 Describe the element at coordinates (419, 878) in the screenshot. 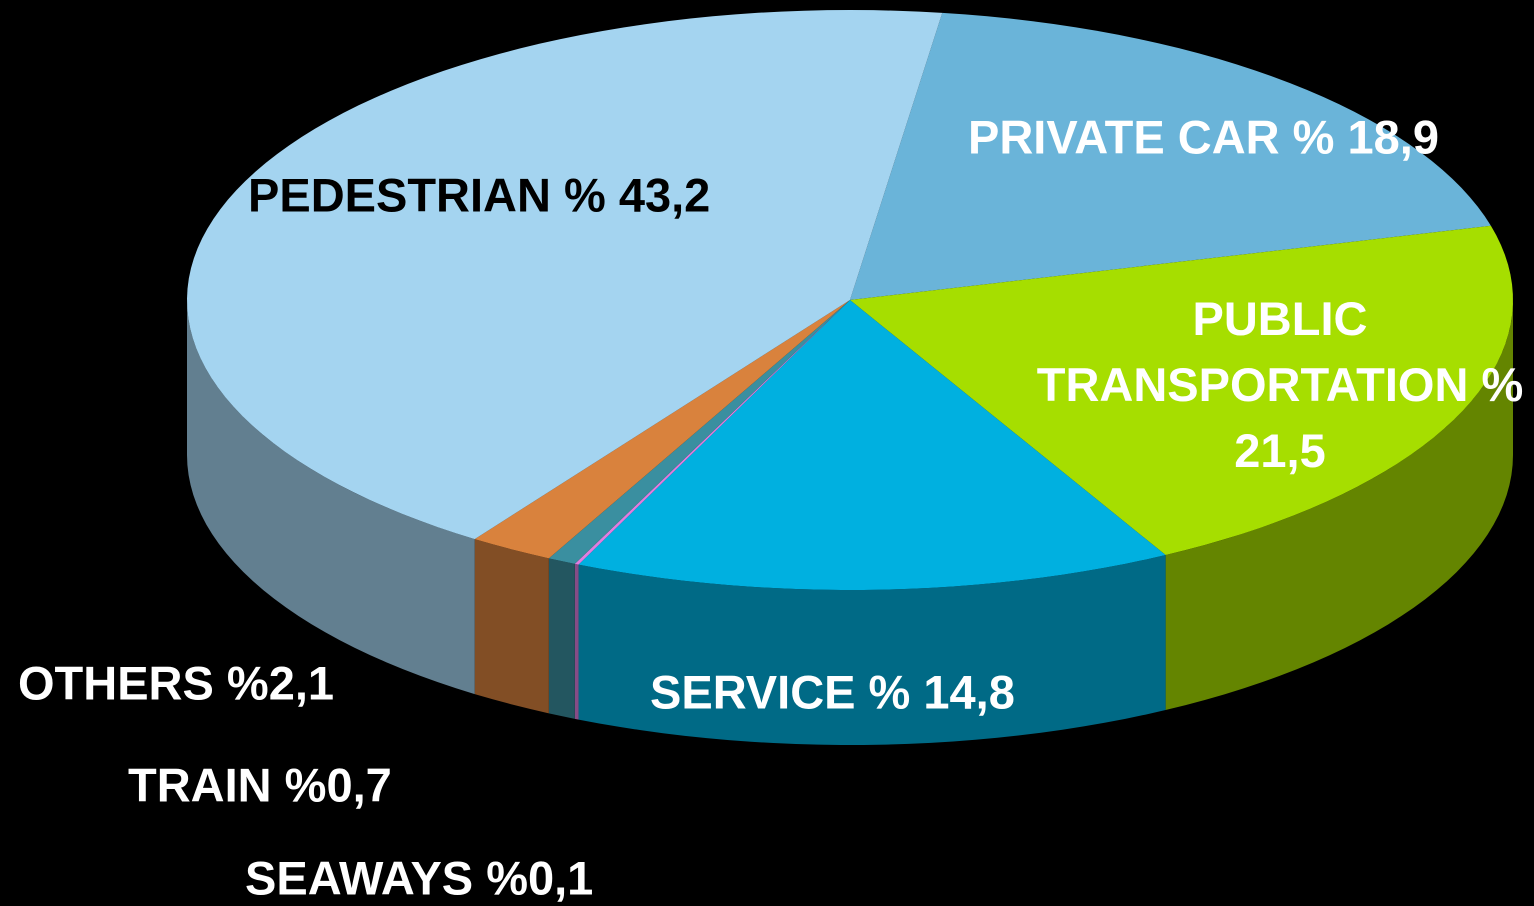

I see `slice-label: SEAWAYS %0,1` at that location.